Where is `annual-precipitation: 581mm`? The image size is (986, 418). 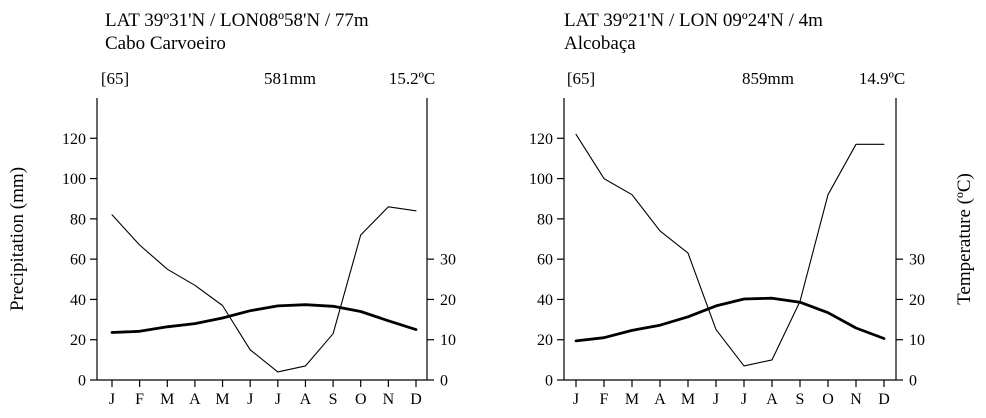 annual-precipitation: 581mm is located at coordinates (290, 78).